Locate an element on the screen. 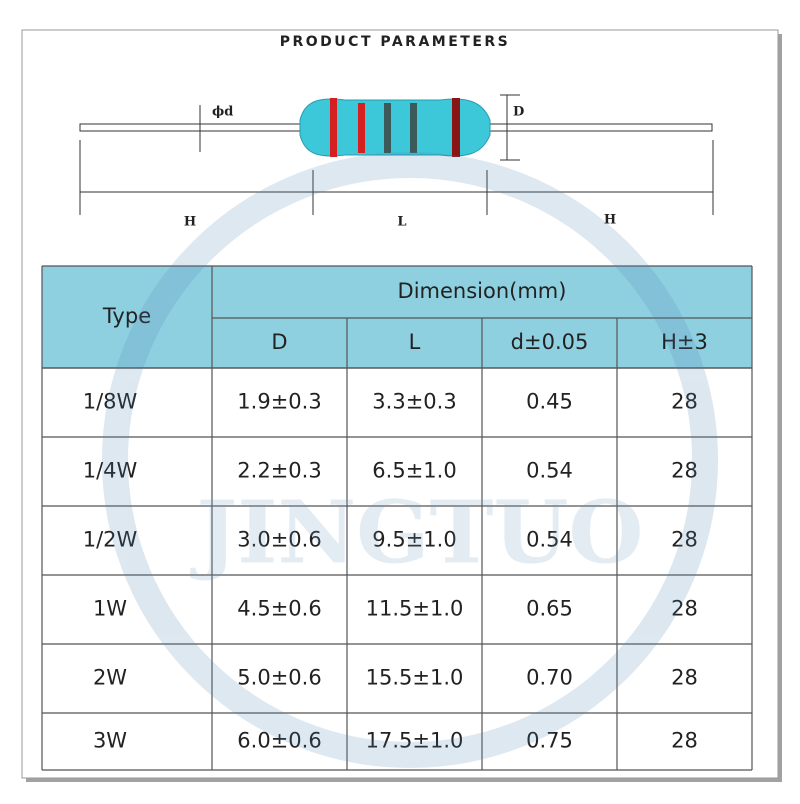  value-cell: 1.9±0.3 is located at coordinates (279, 402).